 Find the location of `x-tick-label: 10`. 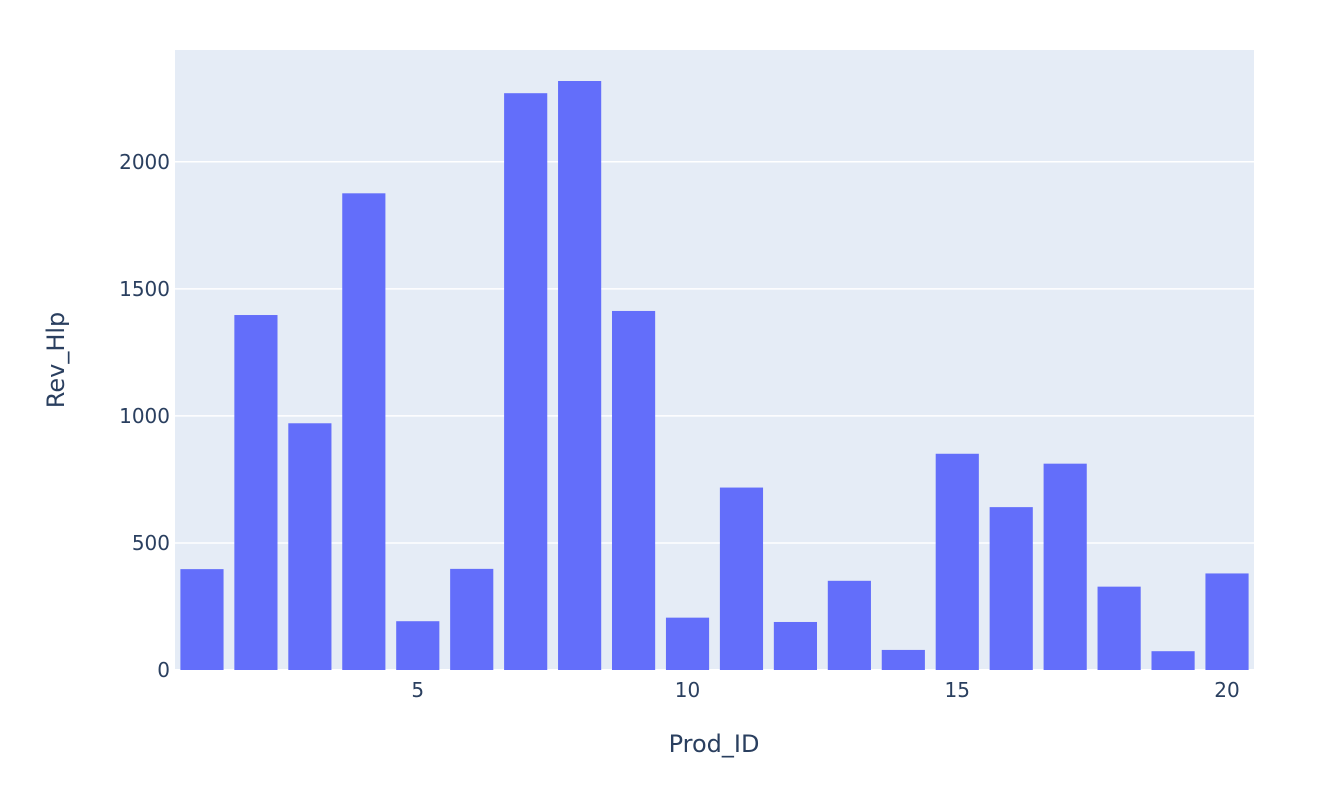

x-tick-label: 10 is located at coordinates (687, 690).